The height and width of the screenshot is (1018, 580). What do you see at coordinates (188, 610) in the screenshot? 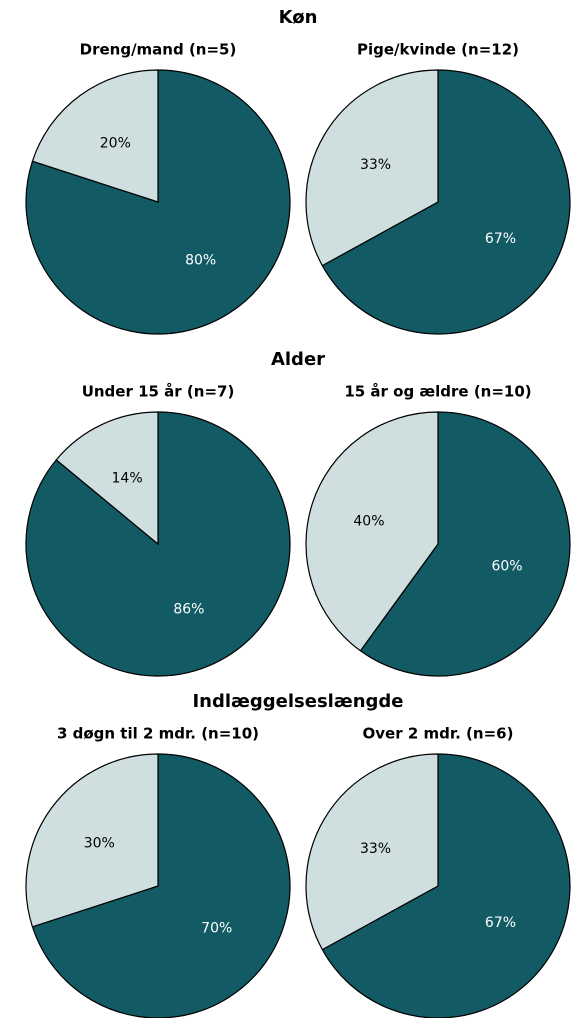
I see `slice-label: 86%` at bounding box center [188, 610].